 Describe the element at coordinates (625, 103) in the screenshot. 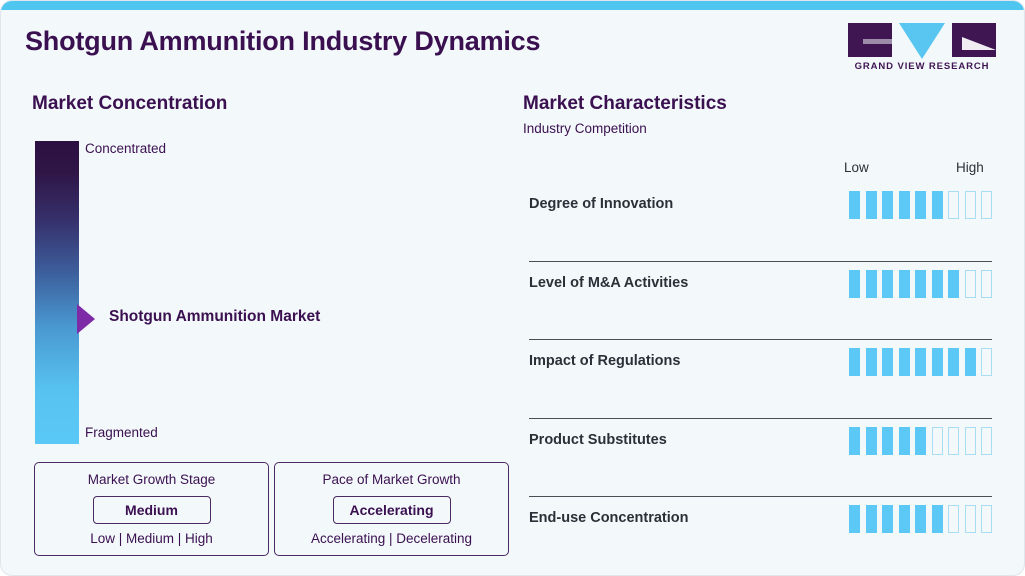

I see `market-characteristics-heading: Market Characteristics` at that location.